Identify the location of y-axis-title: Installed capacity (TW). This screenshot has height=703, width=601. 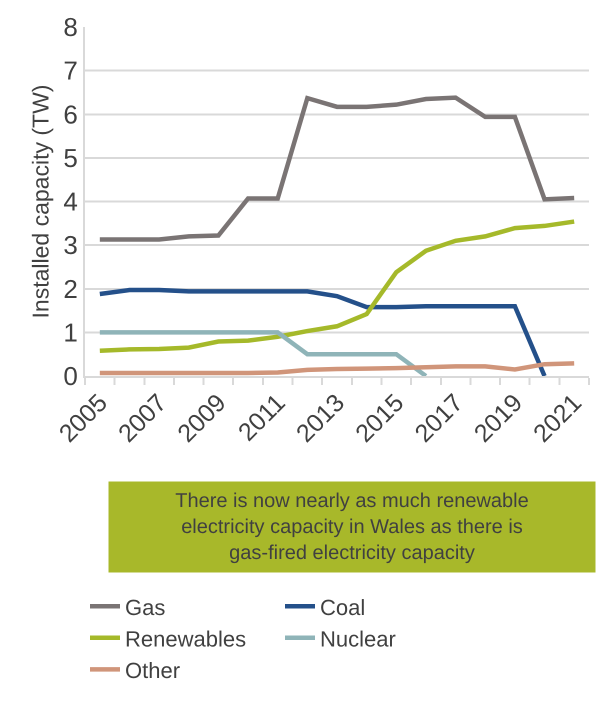
(40, 201).